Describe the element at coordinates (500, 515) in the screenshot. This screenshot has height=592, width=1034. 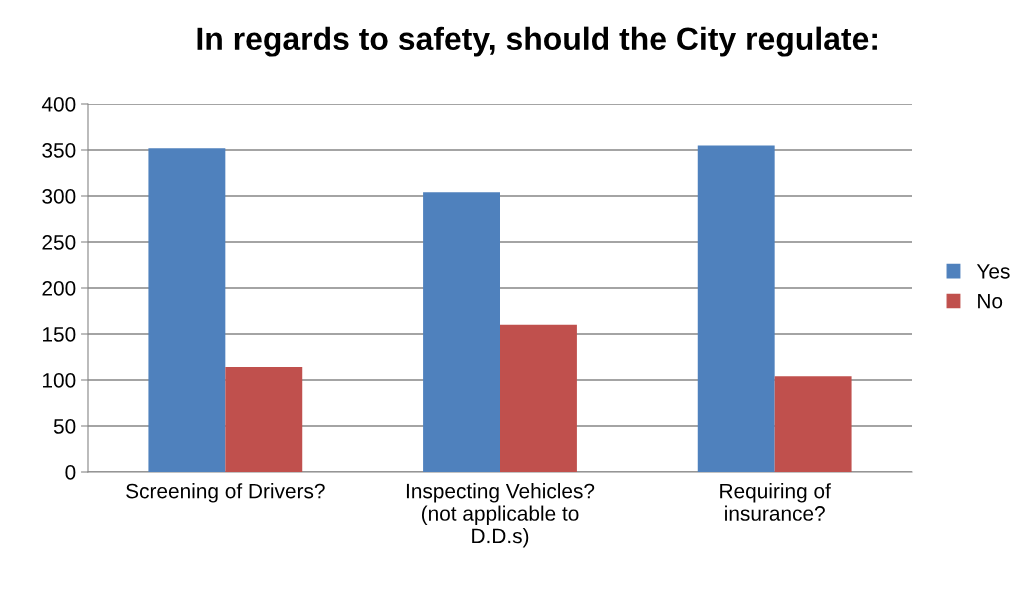
I see `x-tick-label: Inspecting Vehicles? (not applicable to D.D.s)` at that location.